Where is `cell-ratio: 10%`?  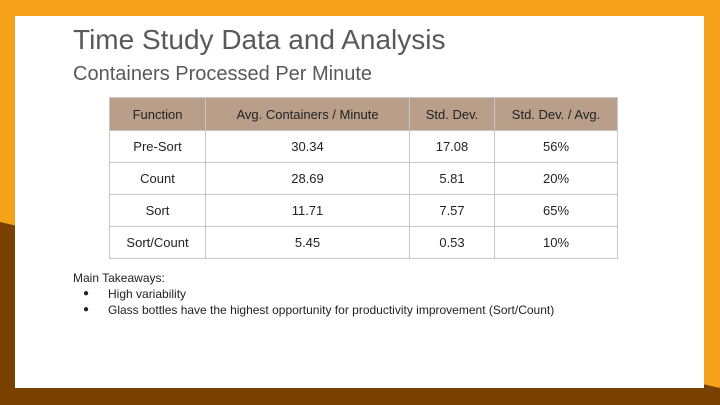 cell-ratio: 10% is located at coordinates (556, 242).